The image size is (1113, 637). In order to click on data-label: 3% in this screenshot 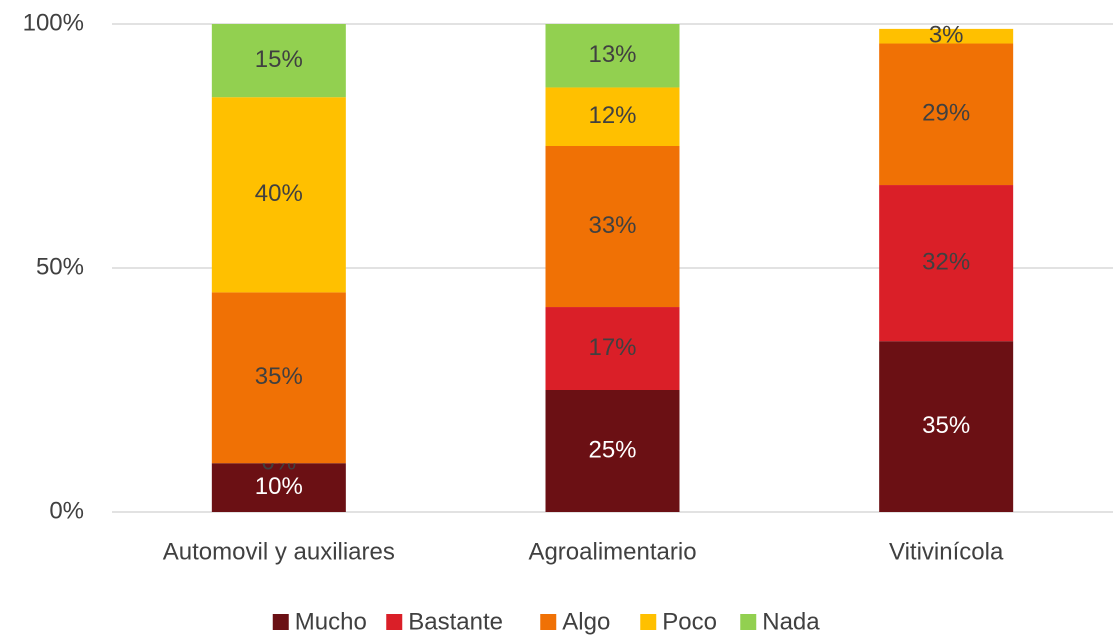, I will do `click(946, 35)`.